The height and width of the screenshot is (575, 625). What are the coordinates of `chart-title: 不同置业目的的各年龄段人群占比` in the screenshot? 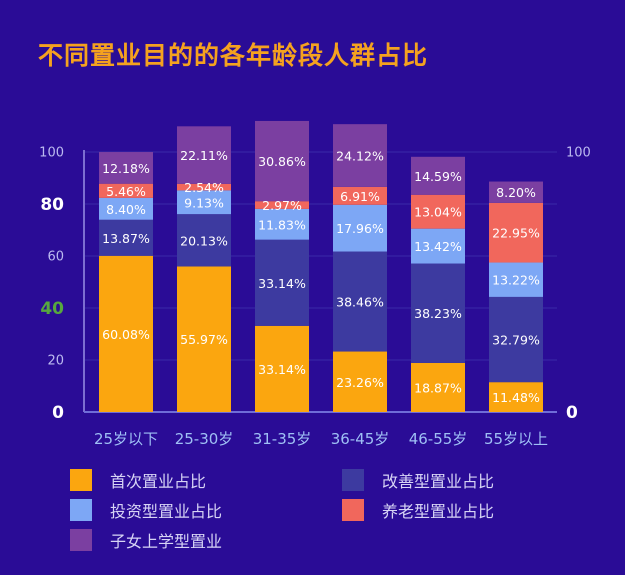 It's located at (233, 55).